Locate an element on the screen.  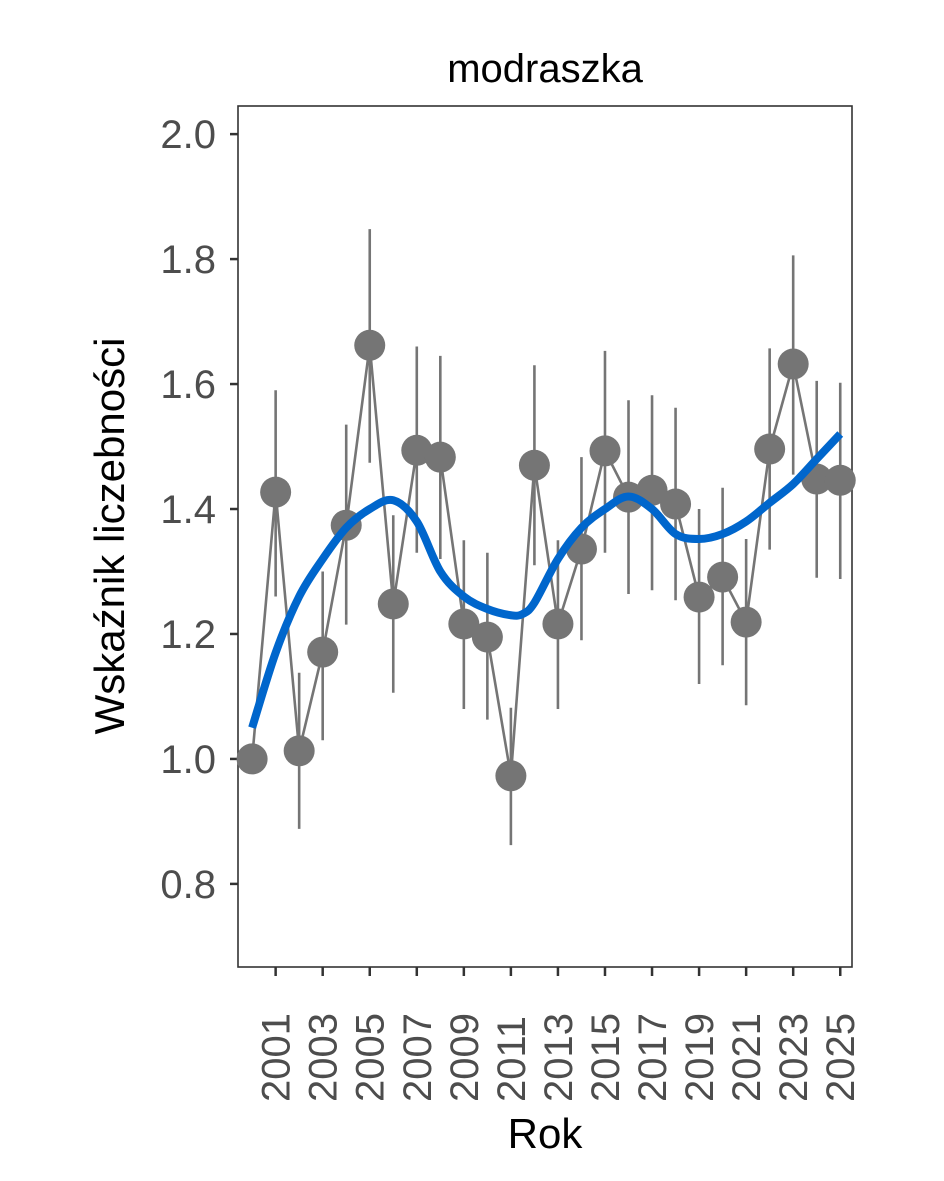
x-tick-label: 2007 is located at coordinates (418, 1057).